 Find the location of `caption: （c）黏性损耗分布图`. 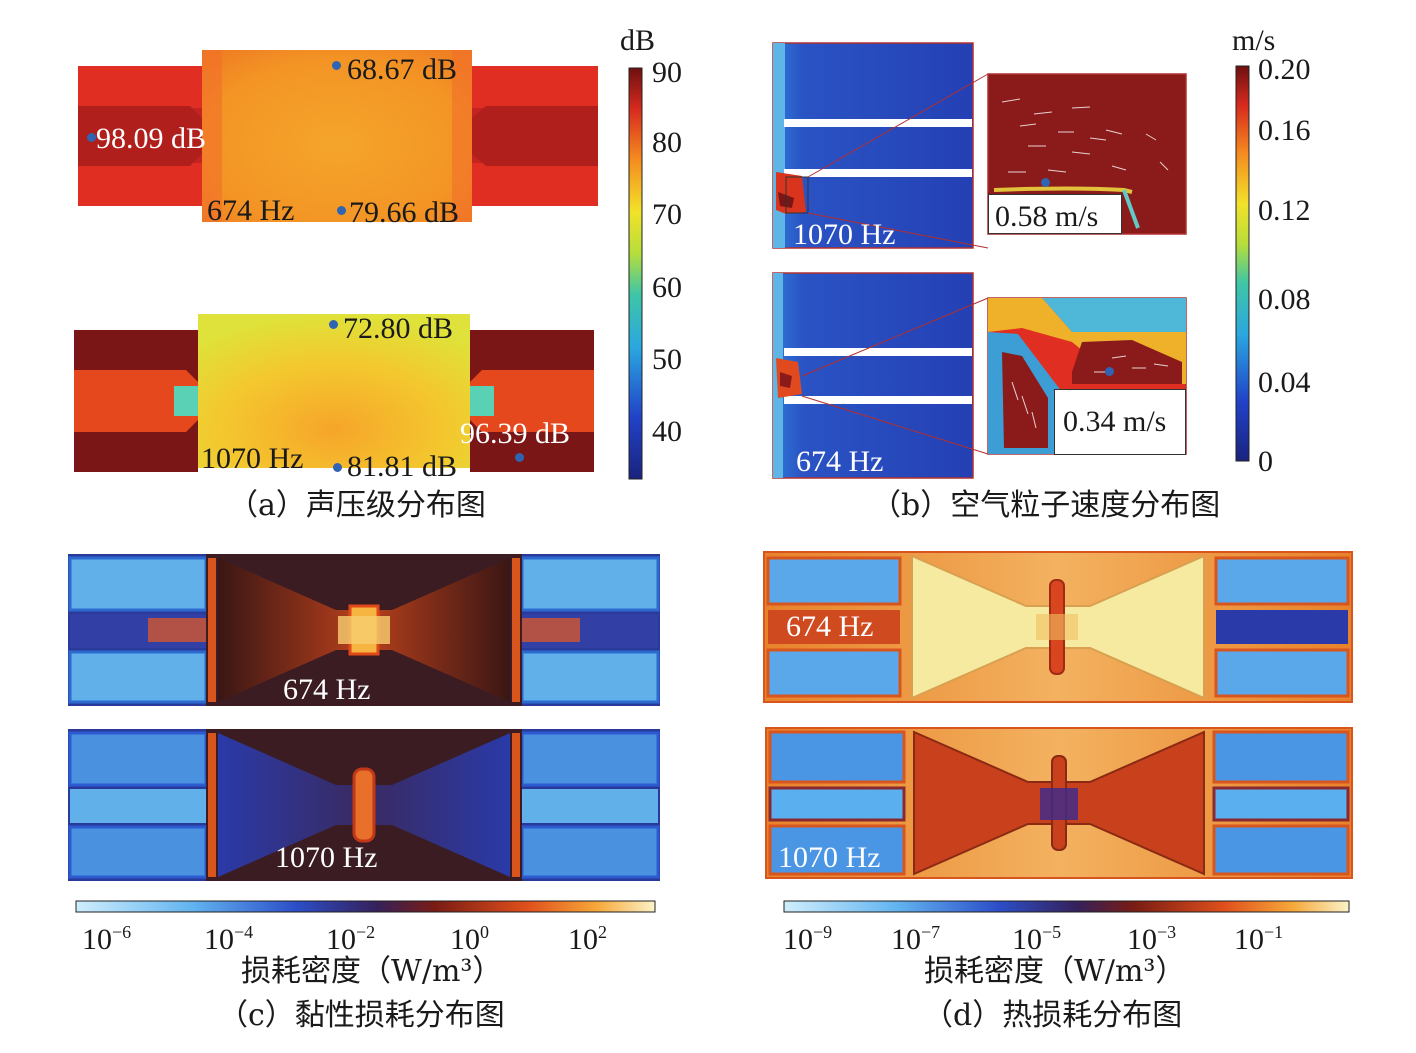

caption: （c）黏性损耗分布图 is located at coordinates (361, 1015).